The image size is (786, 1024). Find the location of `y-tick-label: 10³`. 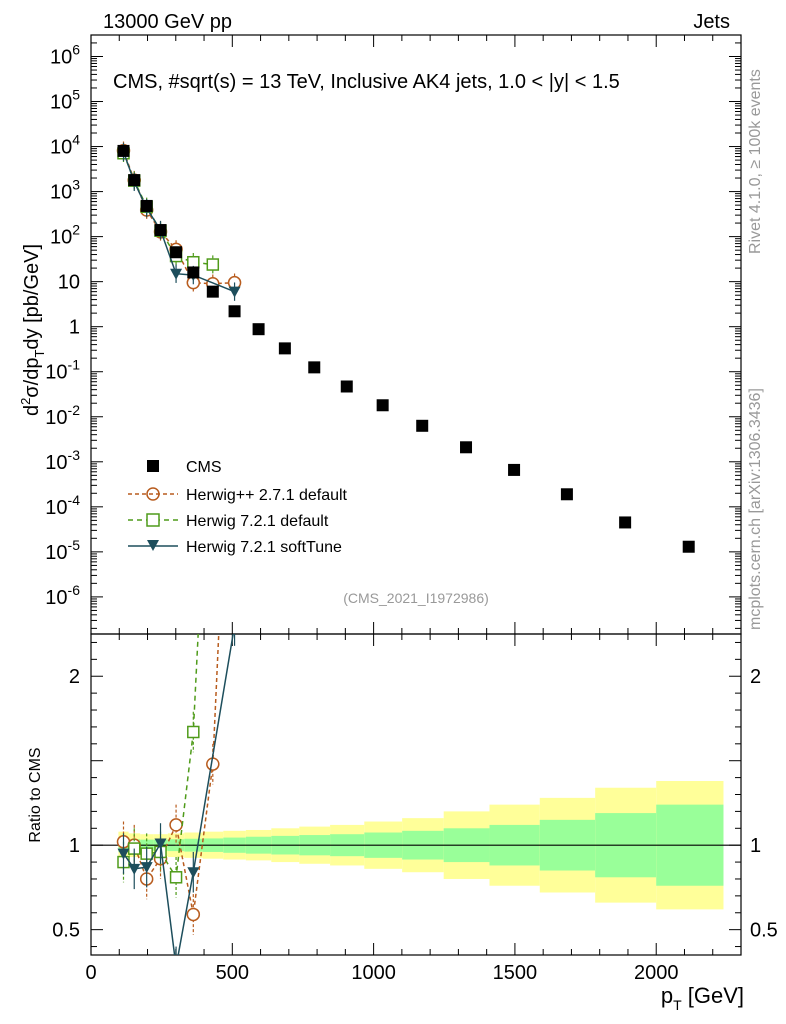

y-tick-label: 10³ is located at coordinates (65, 190).